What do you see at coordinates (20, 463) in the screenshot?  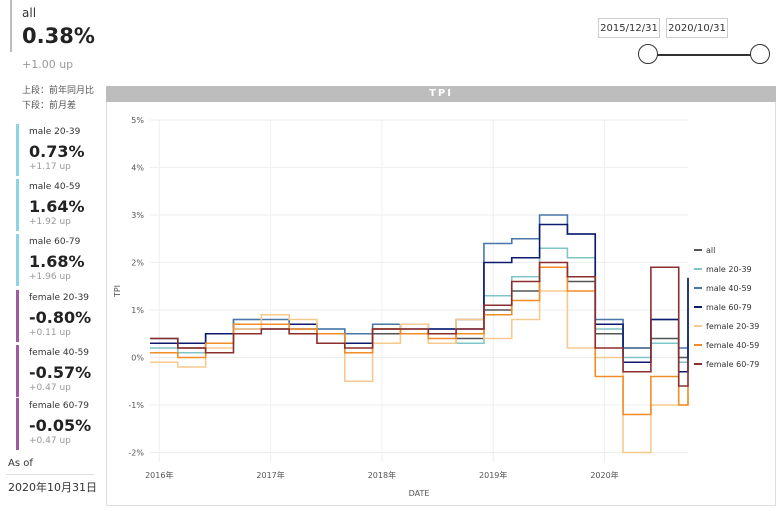 I see `as-of-label: As of` at bounding box center [20, 463].